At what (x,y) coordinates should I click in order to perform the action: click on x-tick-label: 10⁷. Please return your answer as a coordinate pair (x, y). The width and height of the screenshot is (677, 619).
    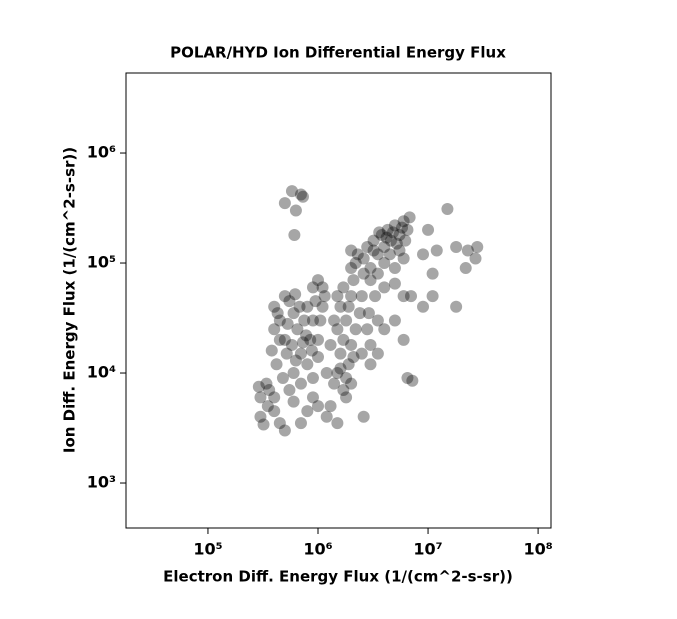
    Looking at the image, I should click on (427, 549).